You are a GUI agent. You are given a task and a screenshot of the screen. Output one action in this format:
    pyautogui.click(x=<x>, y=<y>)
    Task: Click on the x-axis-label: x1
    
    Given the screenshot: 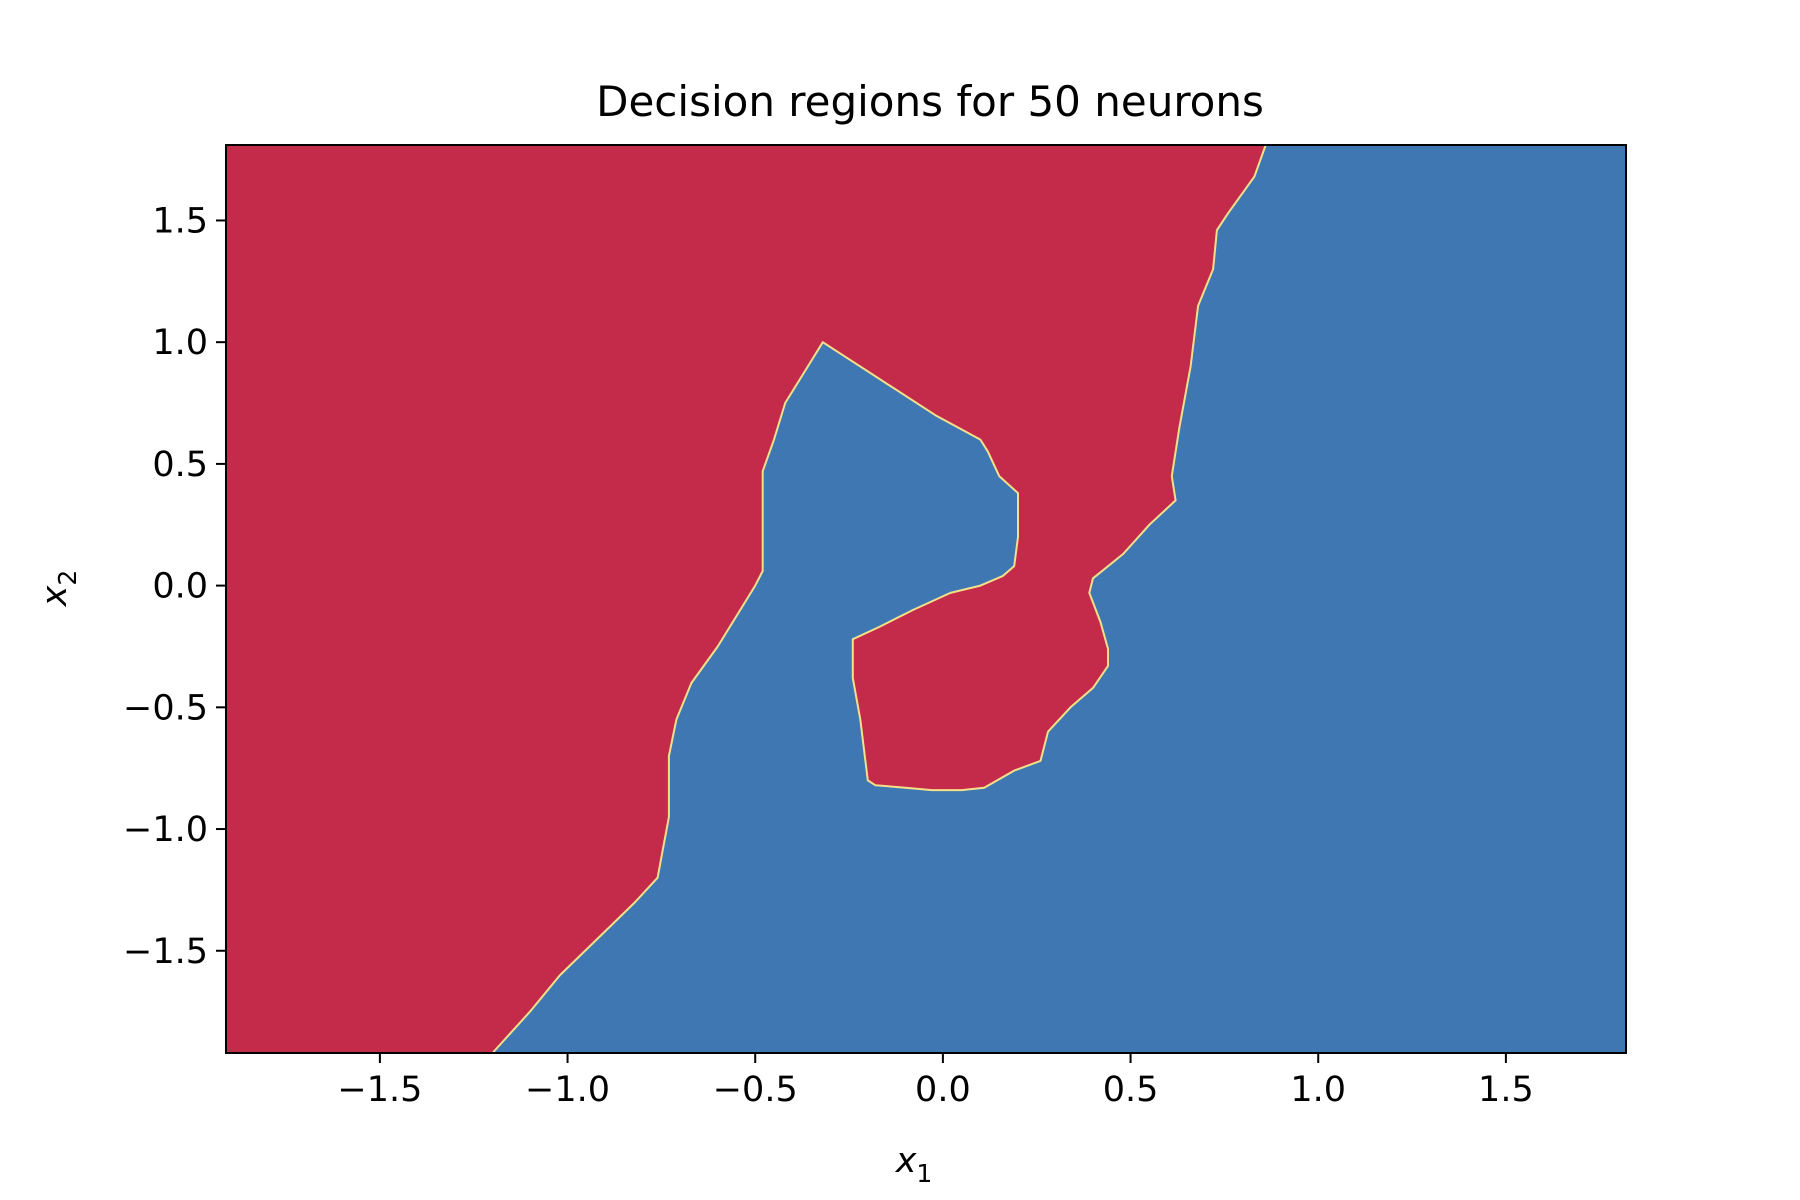 What is the action you would take?
    pyautogui.click(x=914, y=1164)
    